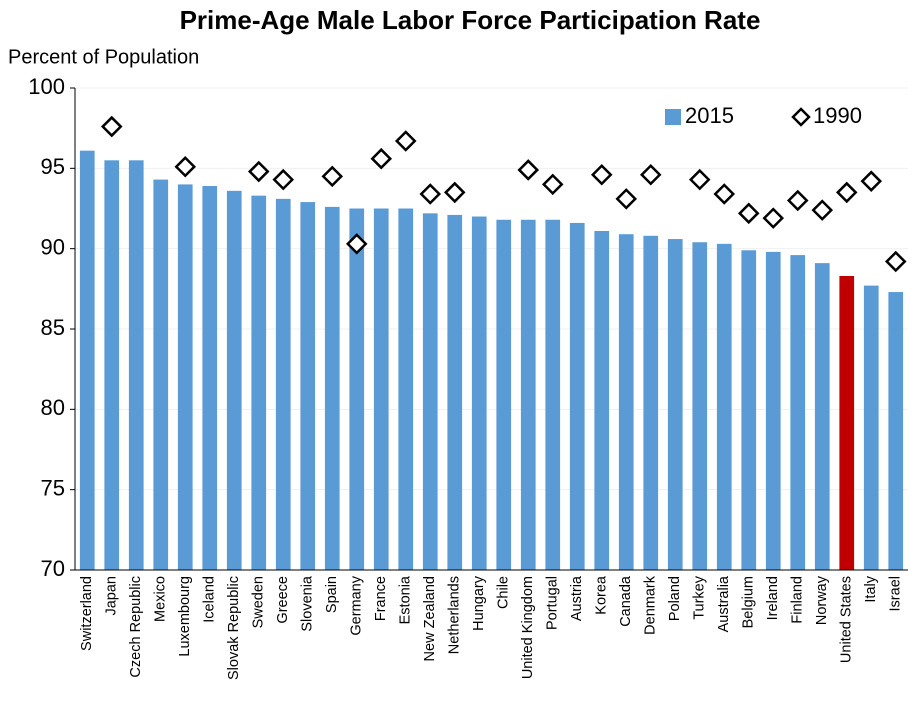  What do you see at coordinates (773, 598) in the screenshot?
I see `x-tick-label: Ireland` at bounding box center [773, 598].